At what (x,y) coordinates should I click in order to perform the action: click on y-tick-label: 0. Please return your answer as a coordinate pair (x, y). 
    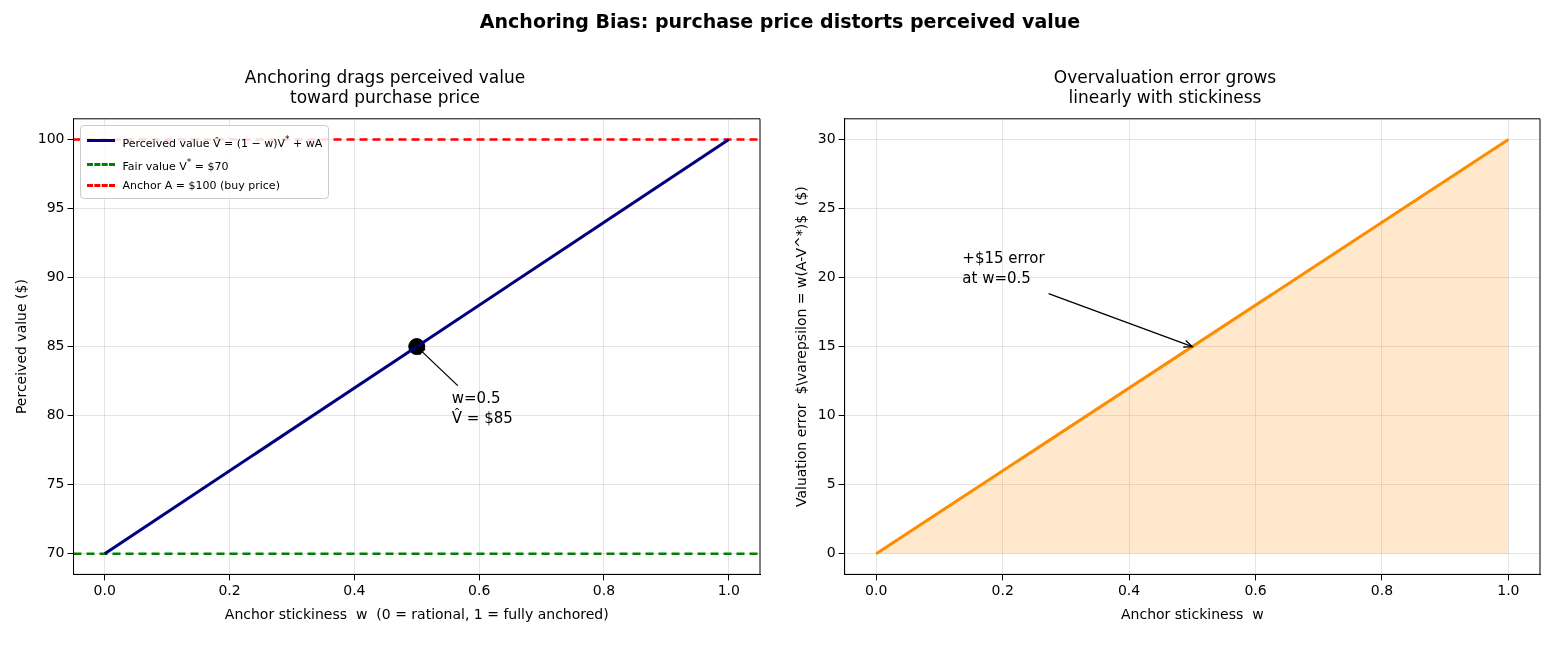
    Looking at the image, I should click on (831, 552).